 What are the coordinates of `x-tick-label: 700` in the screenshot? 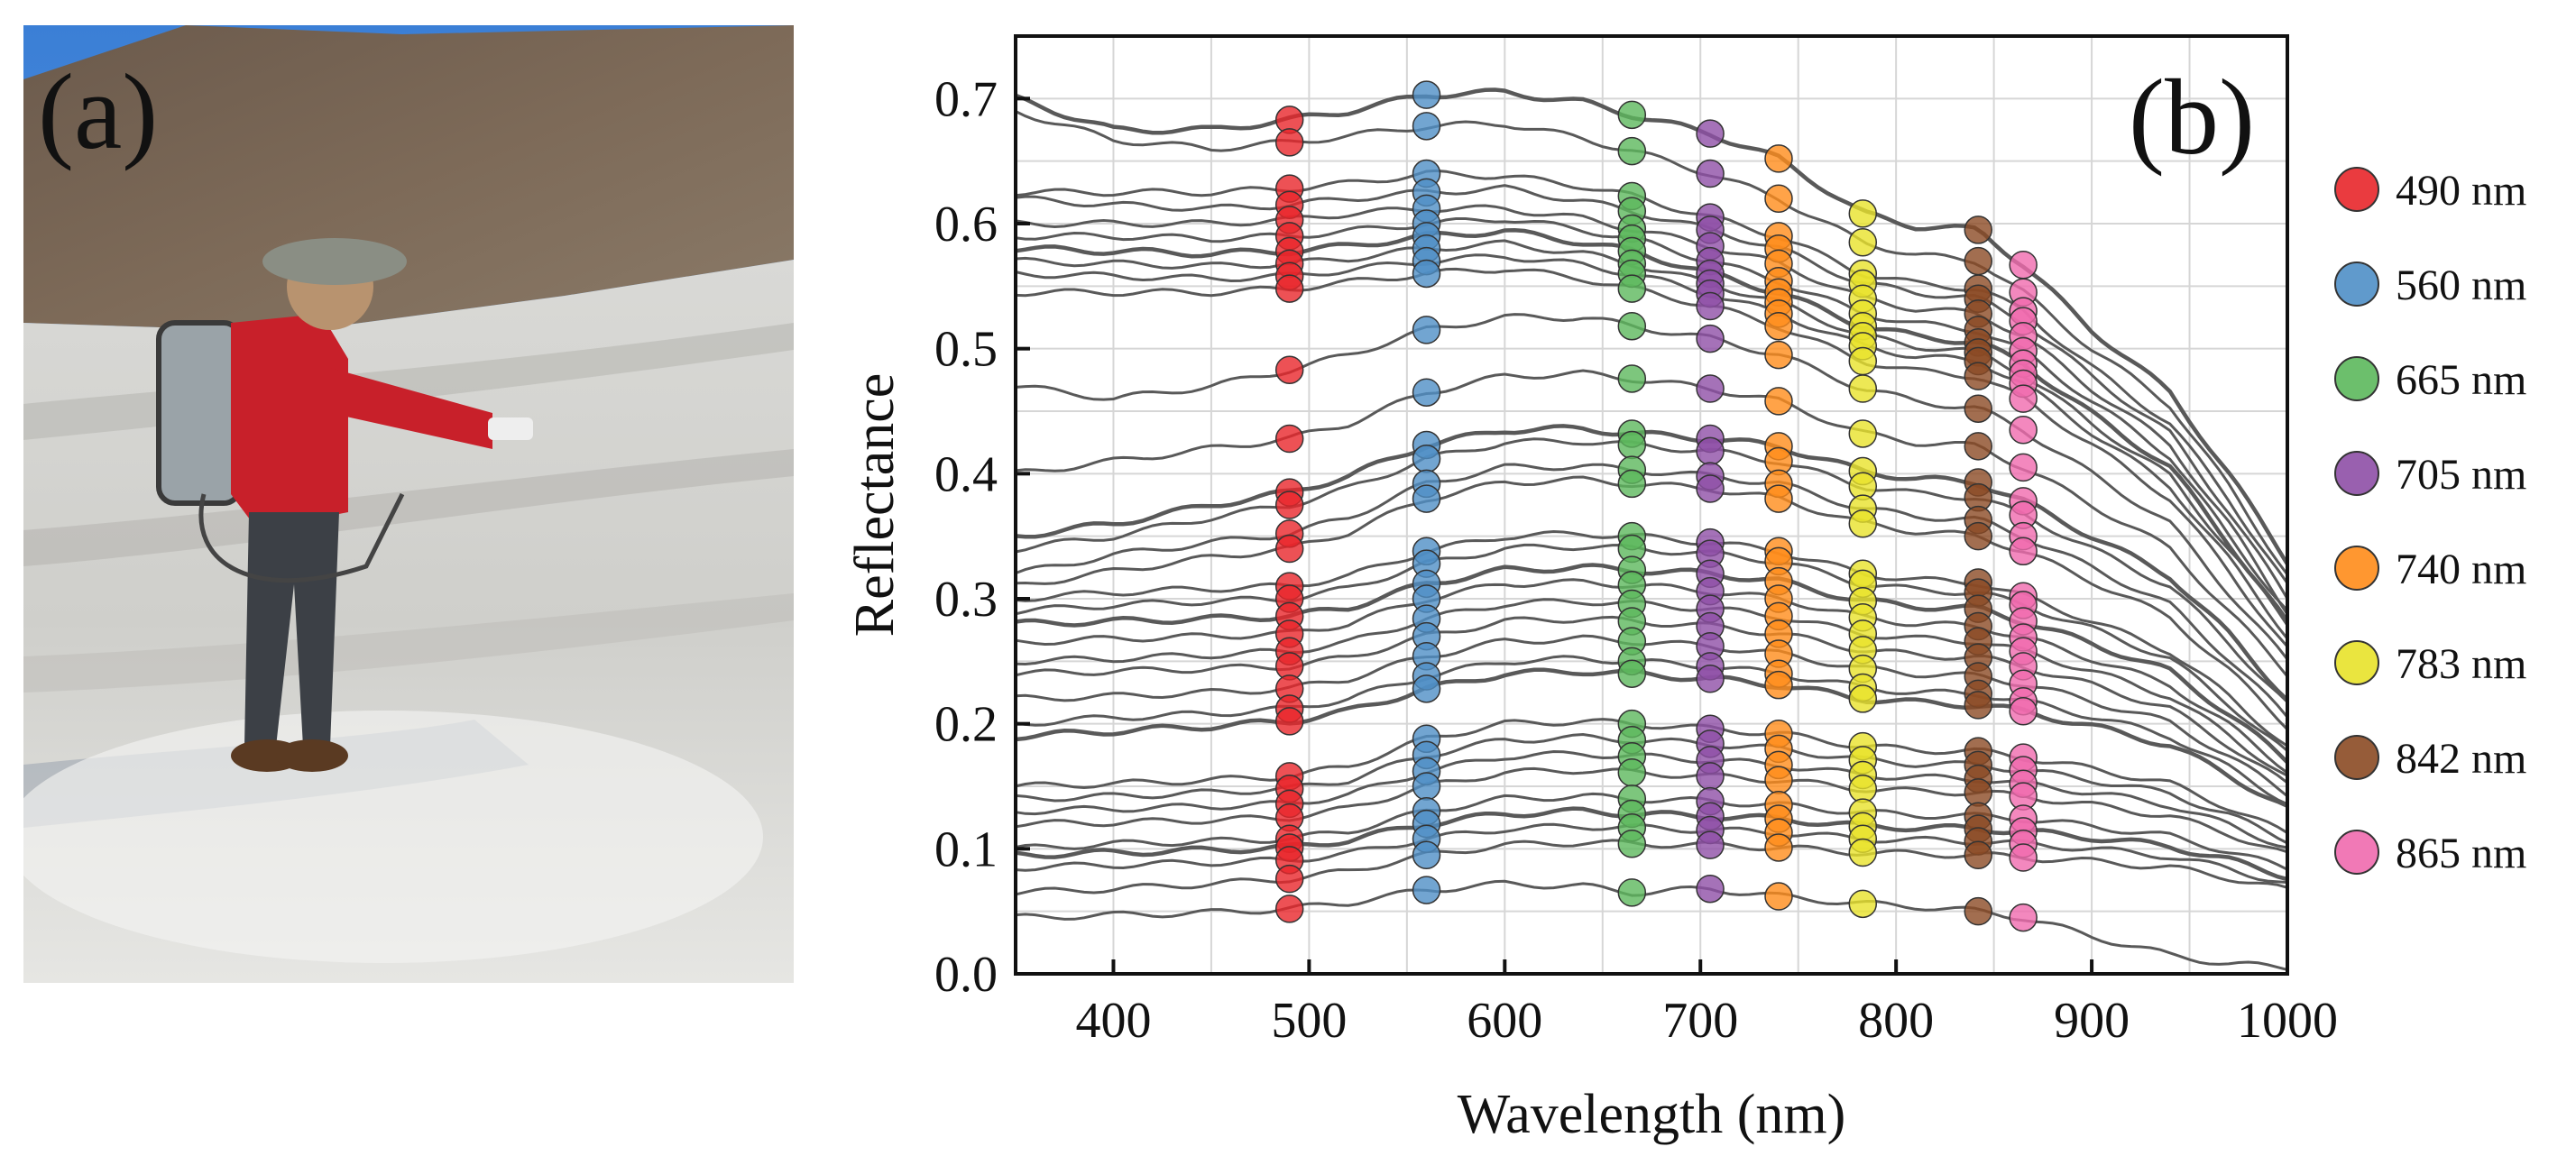 It's located at (1700, 1021).